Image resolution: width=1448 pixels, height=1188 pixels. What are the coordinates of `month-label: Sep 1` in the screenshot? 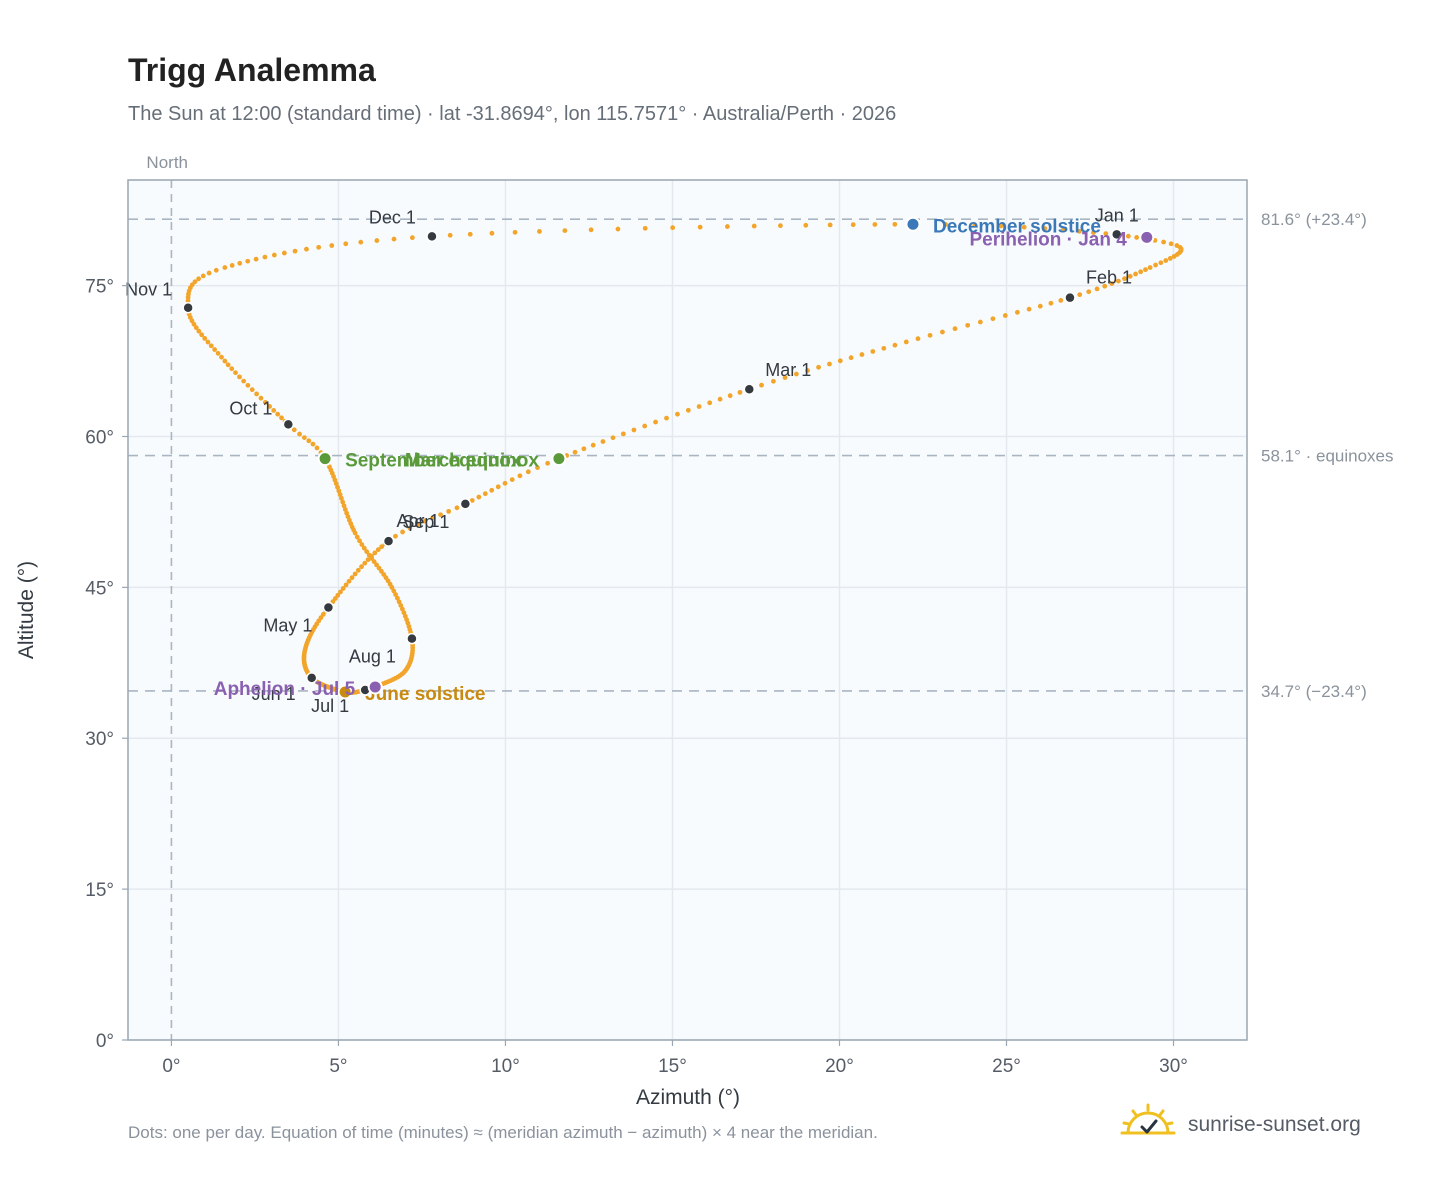 It's located at (425, 522).